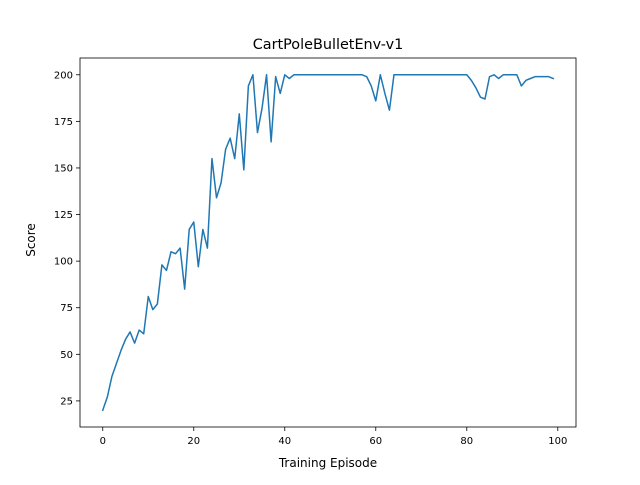 The height and width of the screenshot is (485, 640). I want to click on y-tick-label: 125, so click(63, 215).